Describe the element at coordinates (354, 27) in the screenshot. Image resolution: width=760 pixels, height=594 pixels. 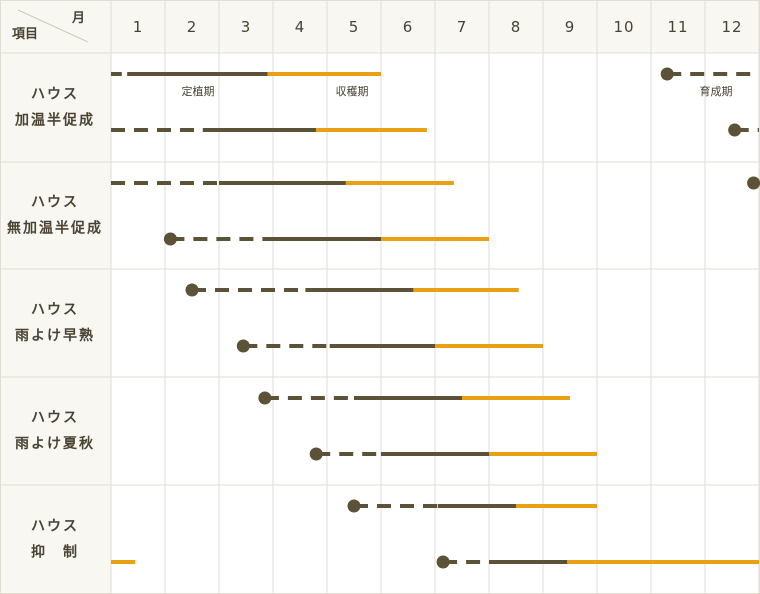
I see `month-tick-label: 5` at that location.